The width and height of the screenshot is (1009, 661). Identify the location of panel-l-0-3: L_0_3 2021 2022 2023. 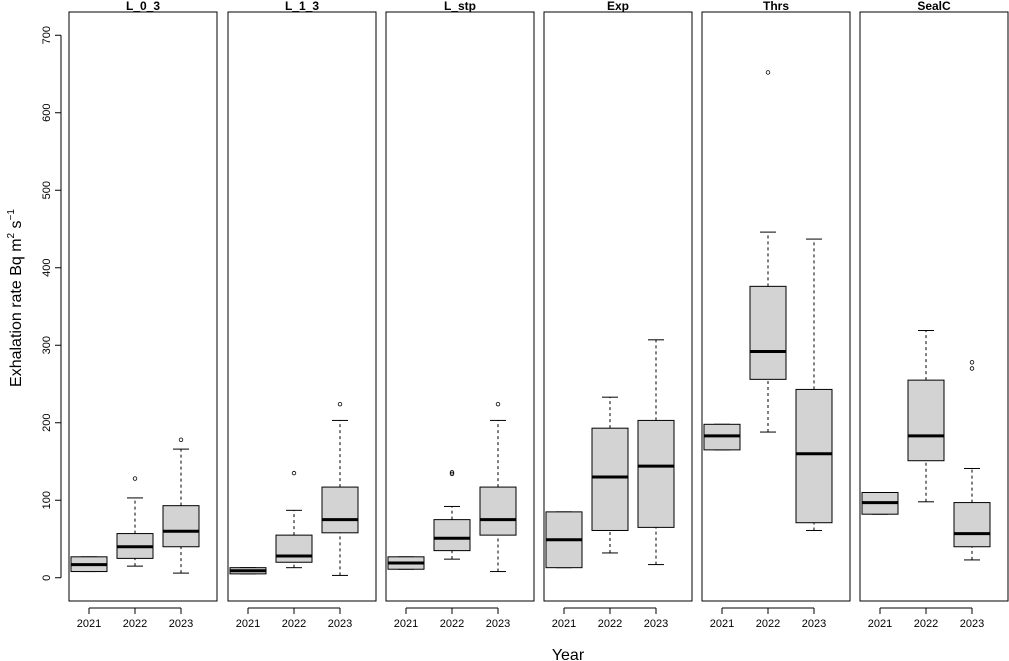
(143, 315).